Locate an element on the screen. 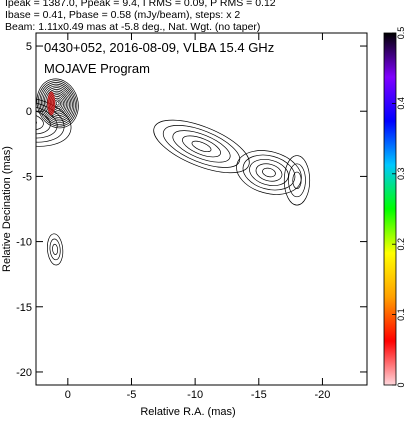  y-tick-label: -15 is located at coordinates (24, 308).